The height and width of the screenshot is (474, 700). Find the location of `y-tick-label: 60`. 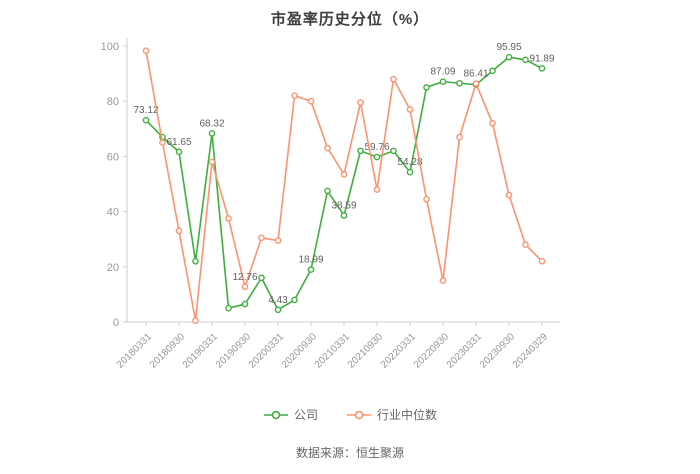

y-tick-label: 60 is located at coordinates (113, 157).